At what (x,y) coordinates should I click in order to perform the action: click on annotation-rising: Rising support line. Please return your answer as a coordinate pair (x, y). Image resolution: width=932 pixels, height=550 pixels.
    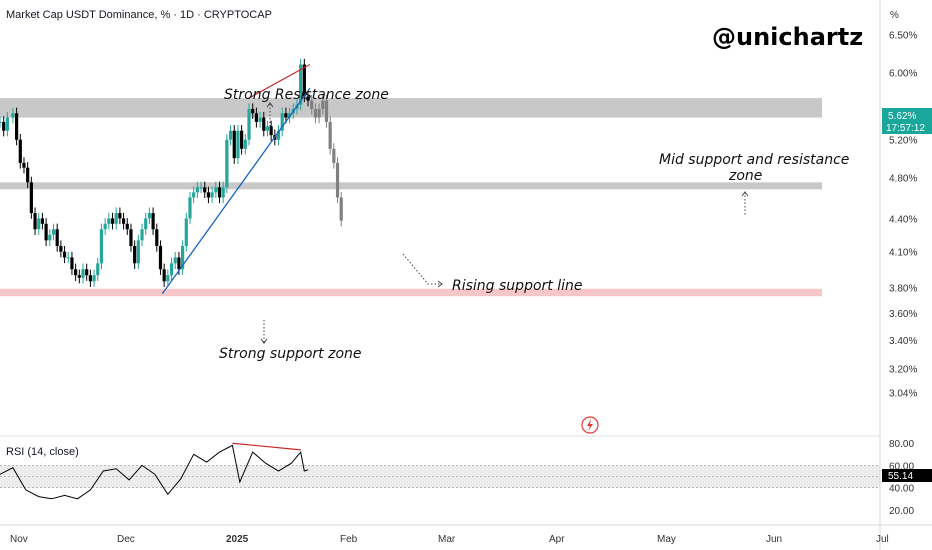
    Looking at the image, I should click on (517, 286).